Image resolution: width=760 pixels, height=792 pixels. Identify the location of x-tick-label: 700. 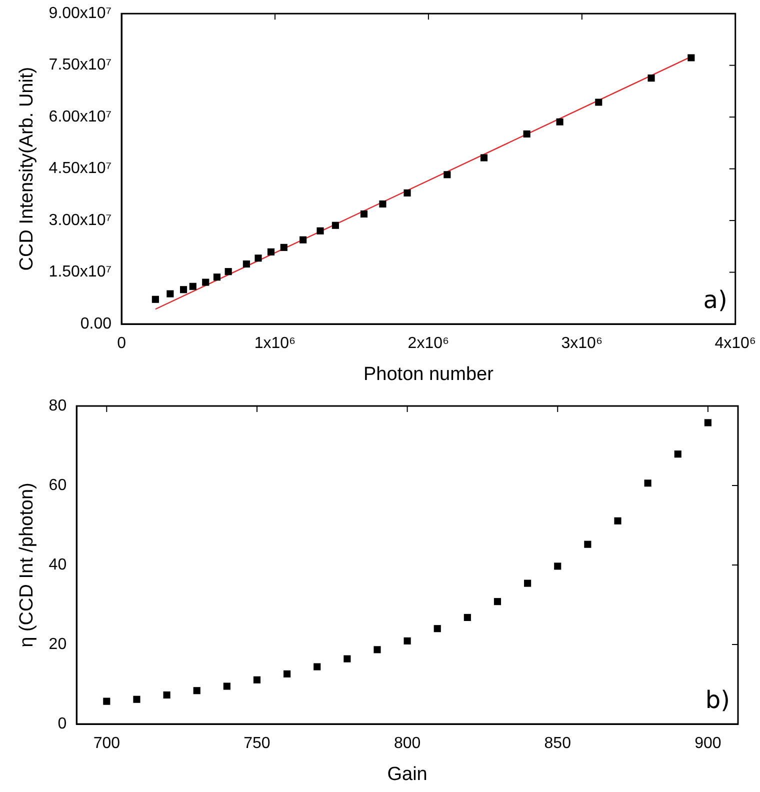
(106, 743).